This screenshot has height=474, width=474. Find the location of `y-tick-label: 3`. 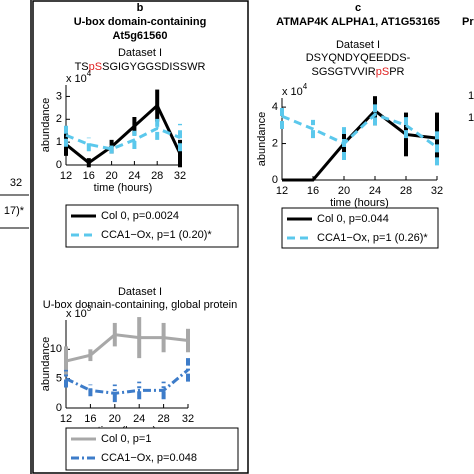

y-tick-label: 3 is located at coordinates (59, 96).